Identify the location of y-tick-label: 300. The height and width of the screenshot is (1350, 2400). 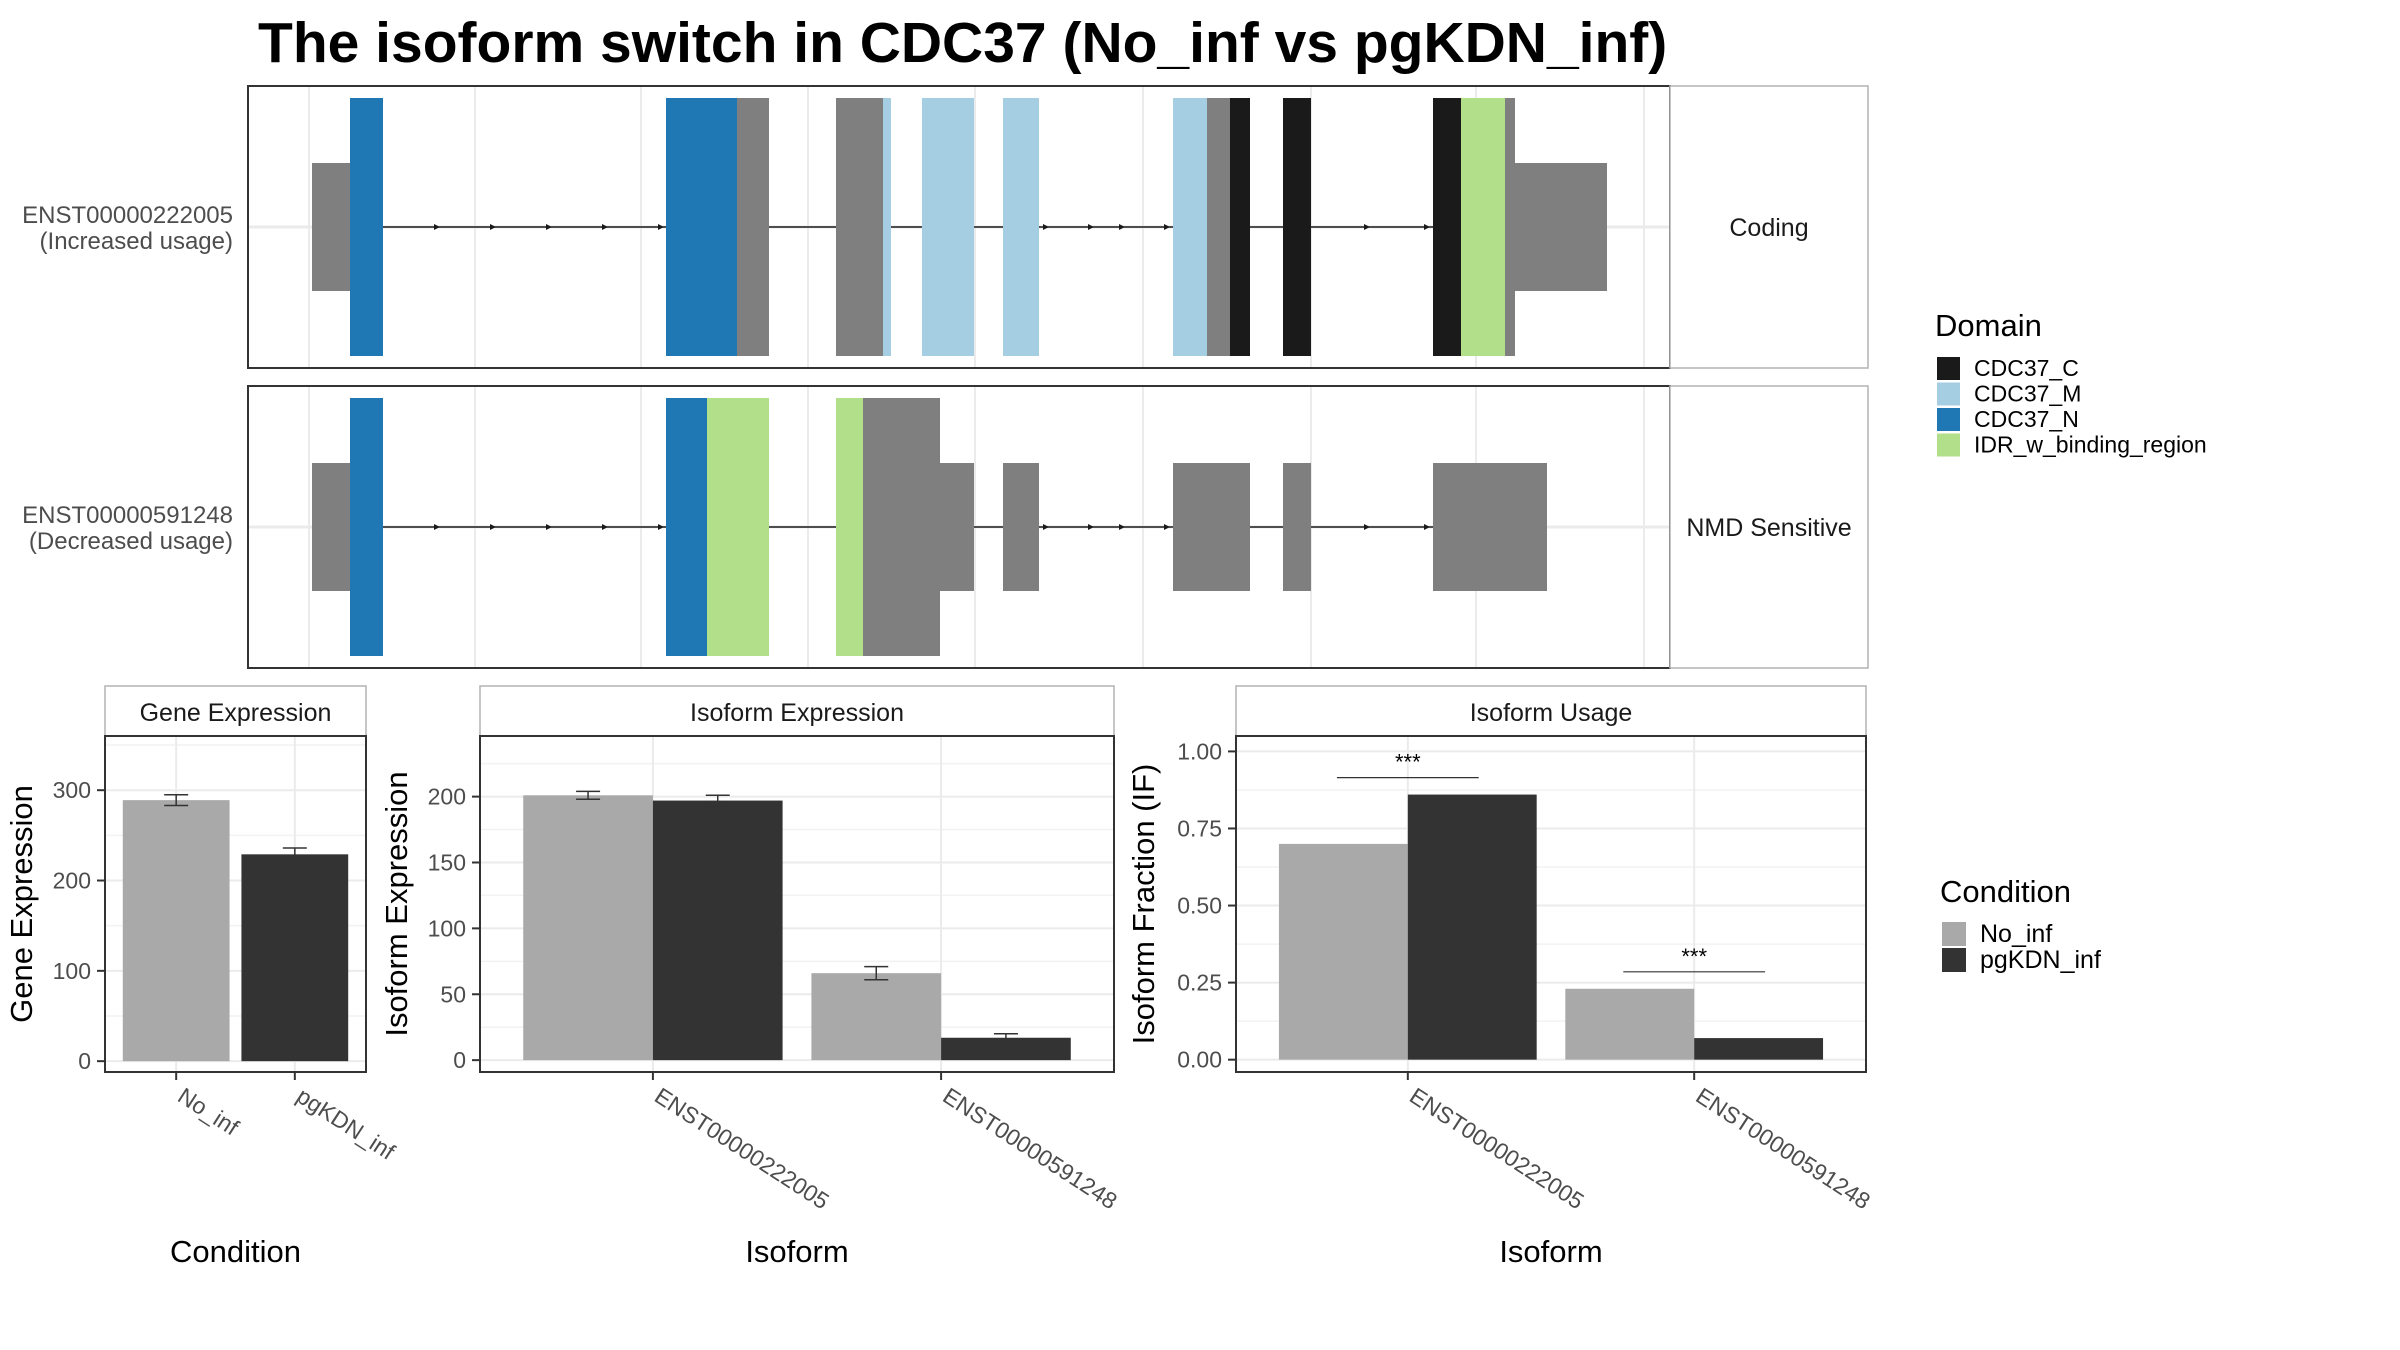
(72, 790).